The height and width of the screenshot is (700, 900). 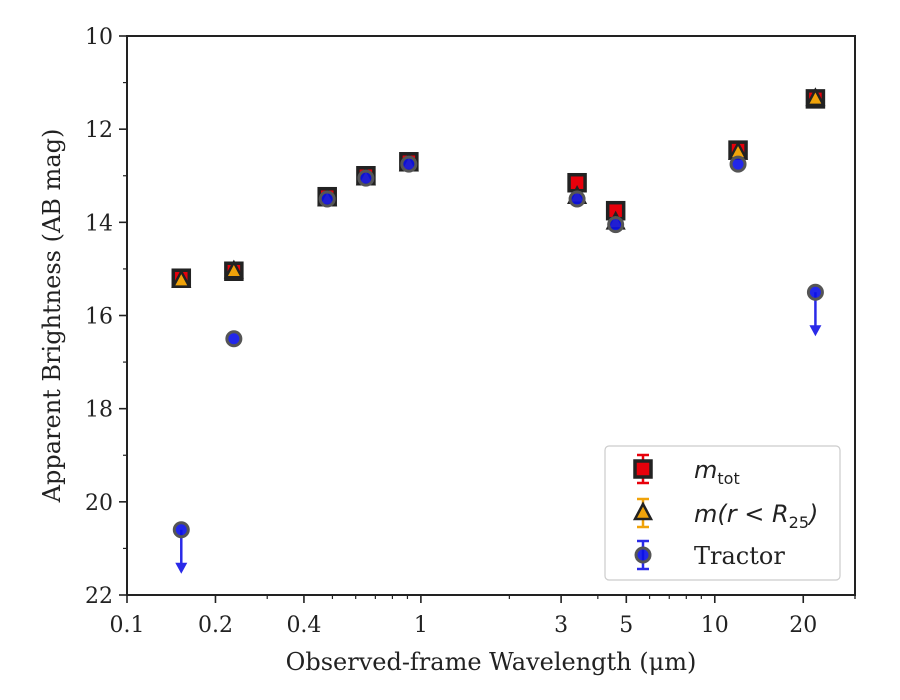 I want to click on x-tick-label: 20, so click(x=803, y=625).